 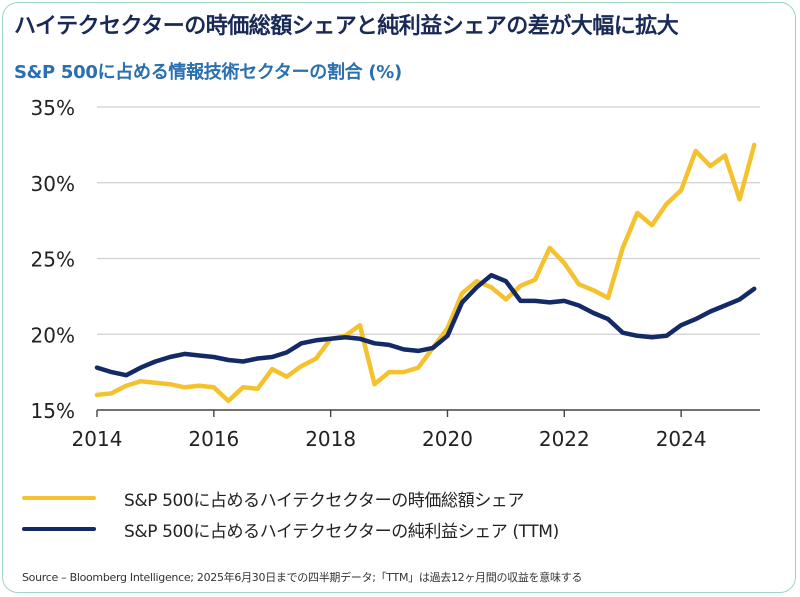 What do you see at coordinates (53, 260) in the screenshot?
I see `y-tick-label: 25%` at bounding box center [53, 260].